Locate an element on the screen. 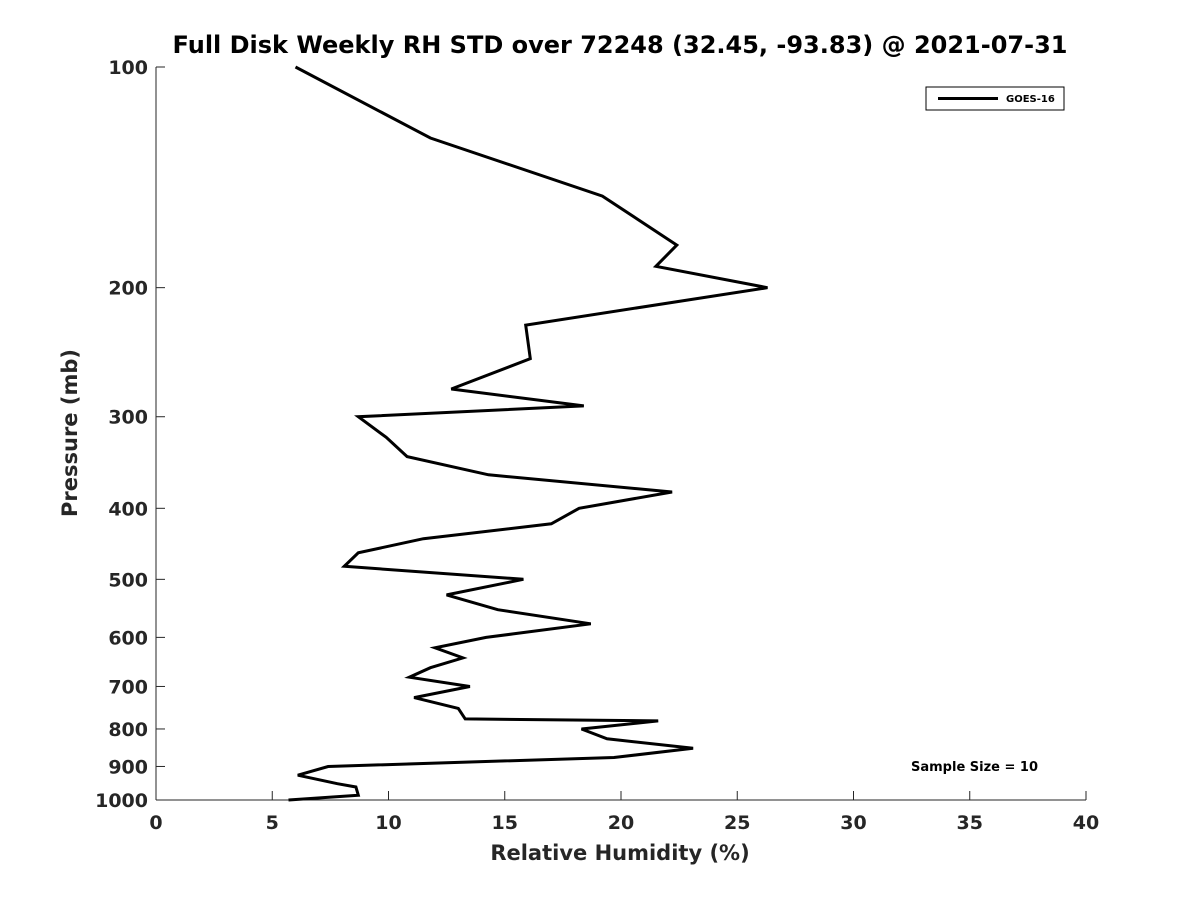  x-tick-label: 5 is located at coordinates (272, 823).